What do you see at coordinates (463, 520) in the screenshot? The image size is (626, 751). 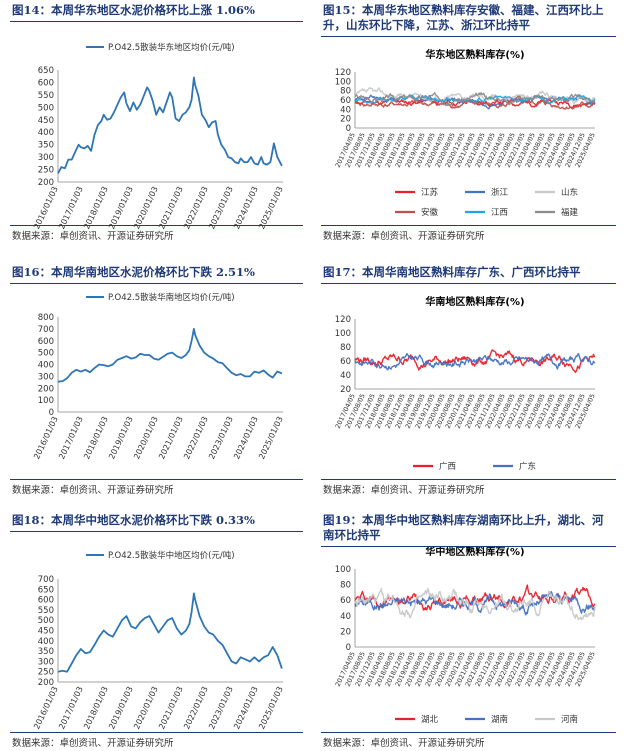 I see `figure-caption-line-1: 图19：本周华中地区熟料库存湖南环比上升，湖北、河` at bounding box center [463, 520].